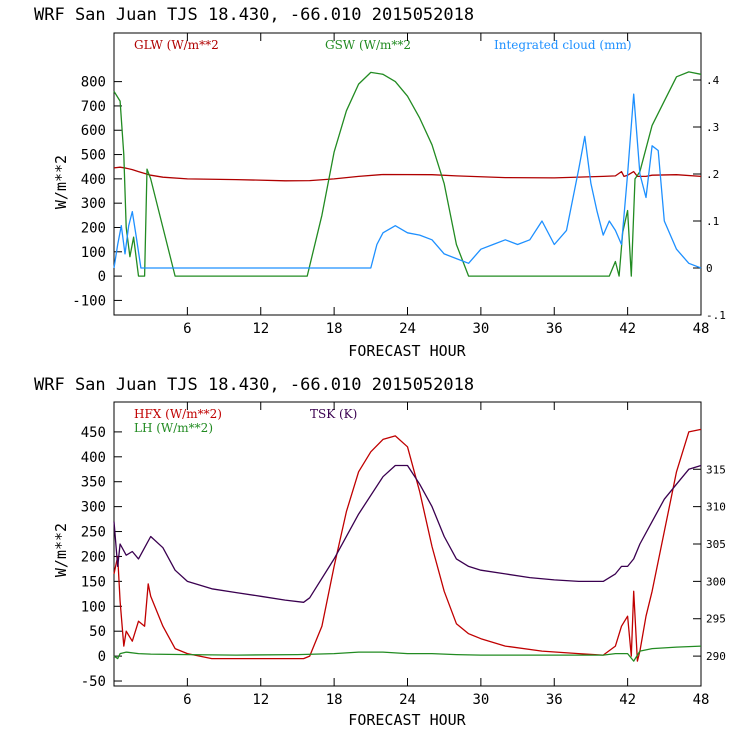  I want to click on y2-tick-label: 300, so click(716, 581).